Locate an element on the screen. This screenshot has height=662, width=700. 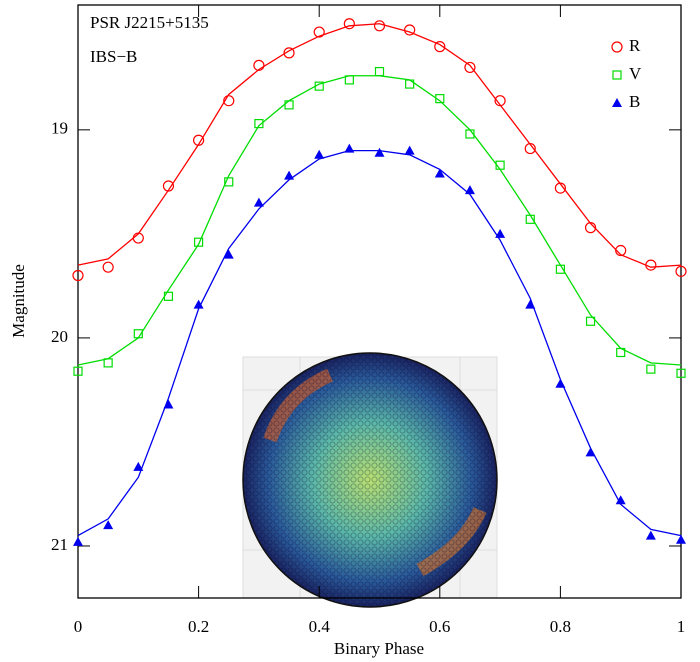
x-tick-label: 0.4 is located at coordinates (320, 626).